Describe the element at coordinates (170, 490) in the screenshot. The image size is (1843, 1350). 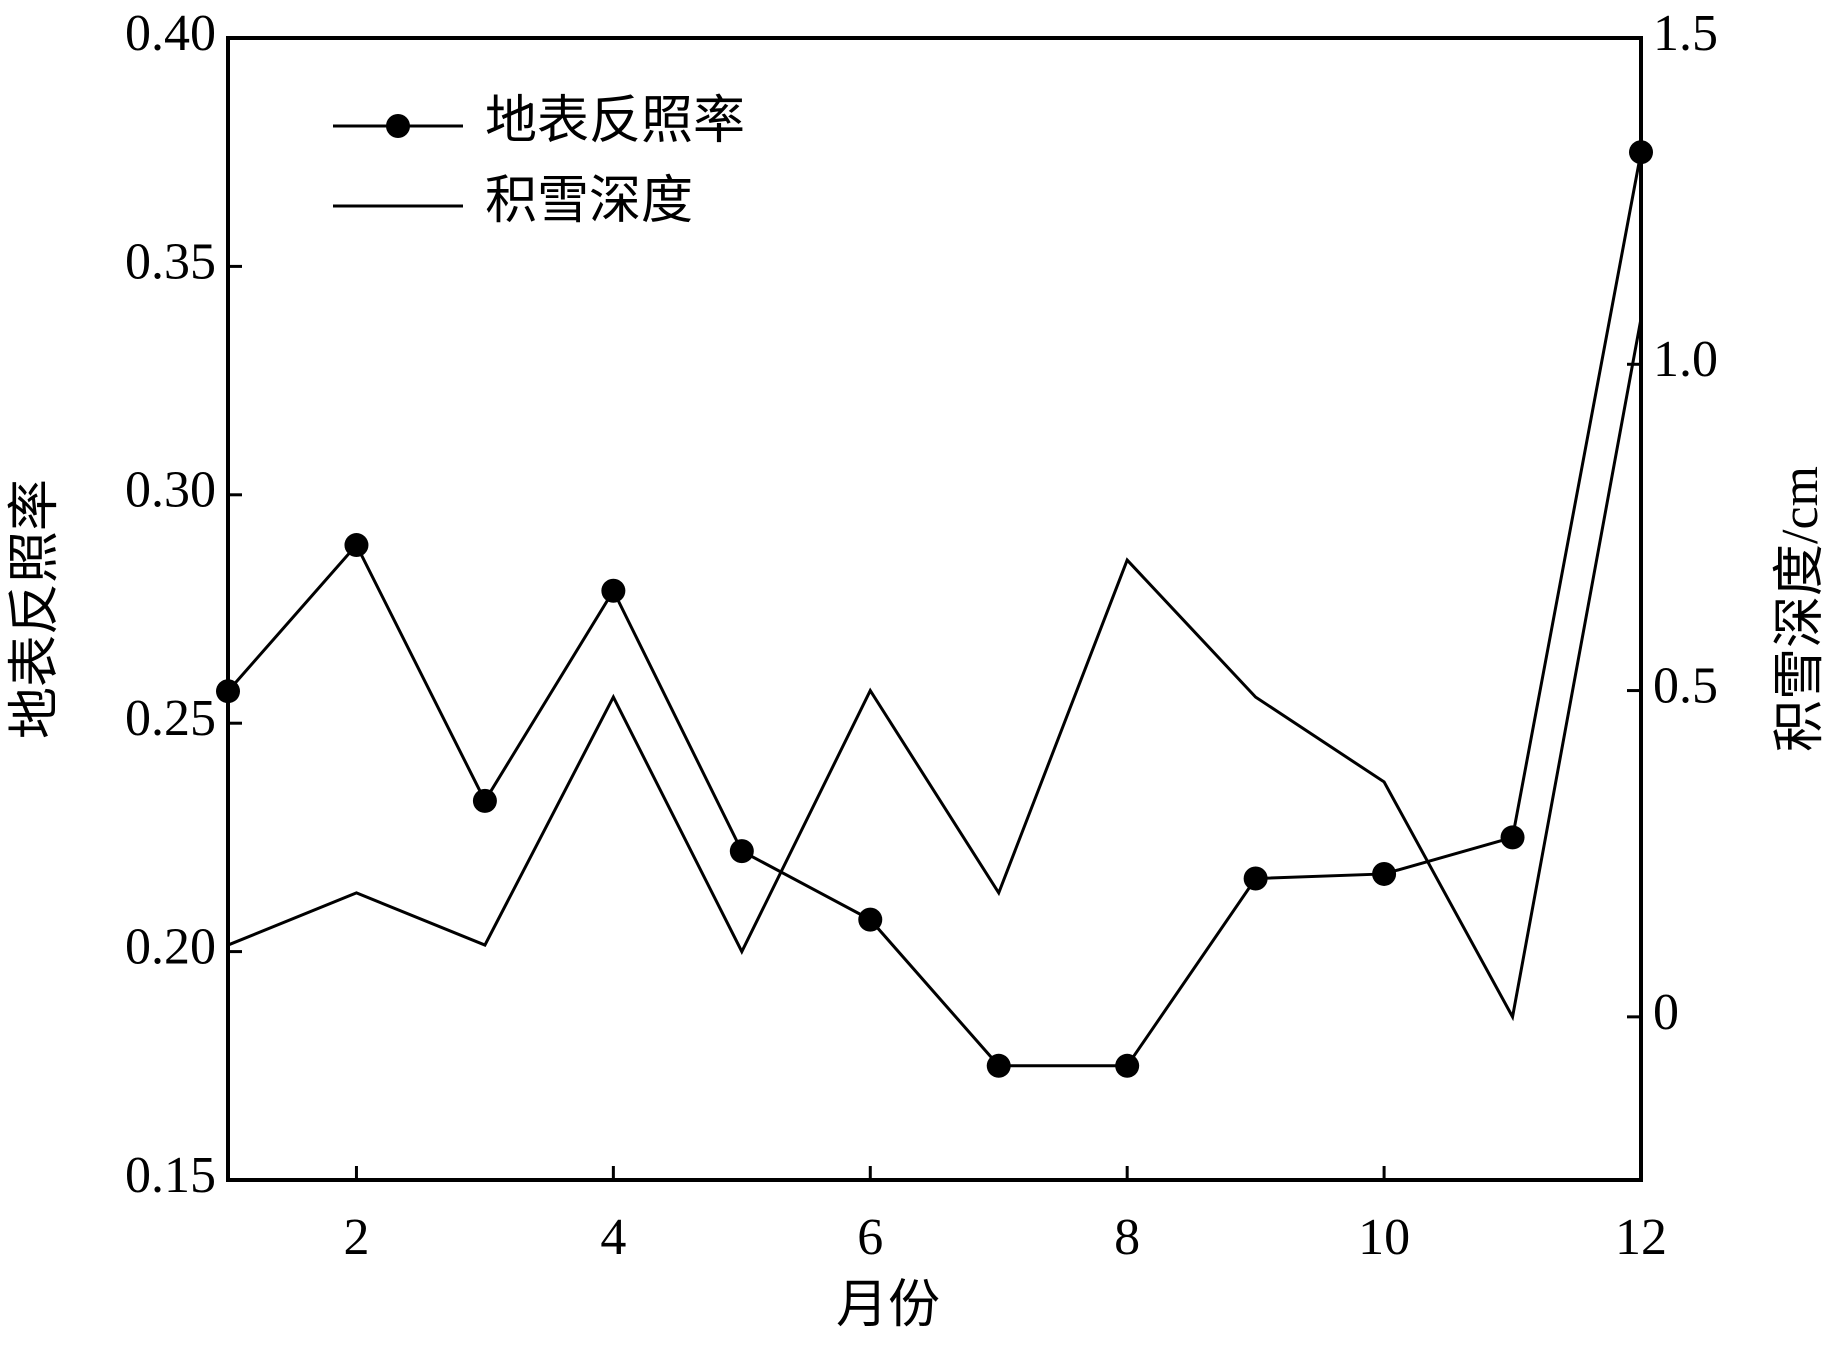
I see `y-tick-label: 0.30` at that location.